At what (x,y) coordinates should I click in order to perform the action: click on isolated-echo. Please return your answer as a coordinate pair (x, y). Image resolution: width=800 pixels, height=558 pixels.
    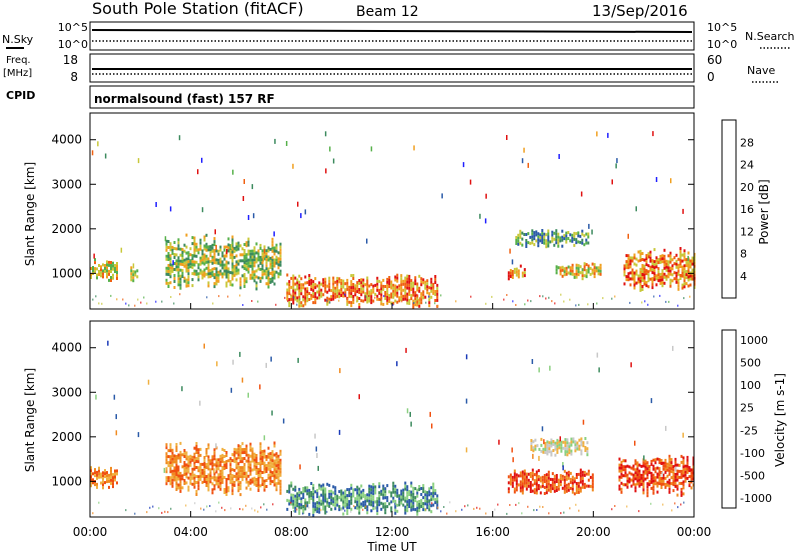
    Looking at the image, I should click on (243, 198).